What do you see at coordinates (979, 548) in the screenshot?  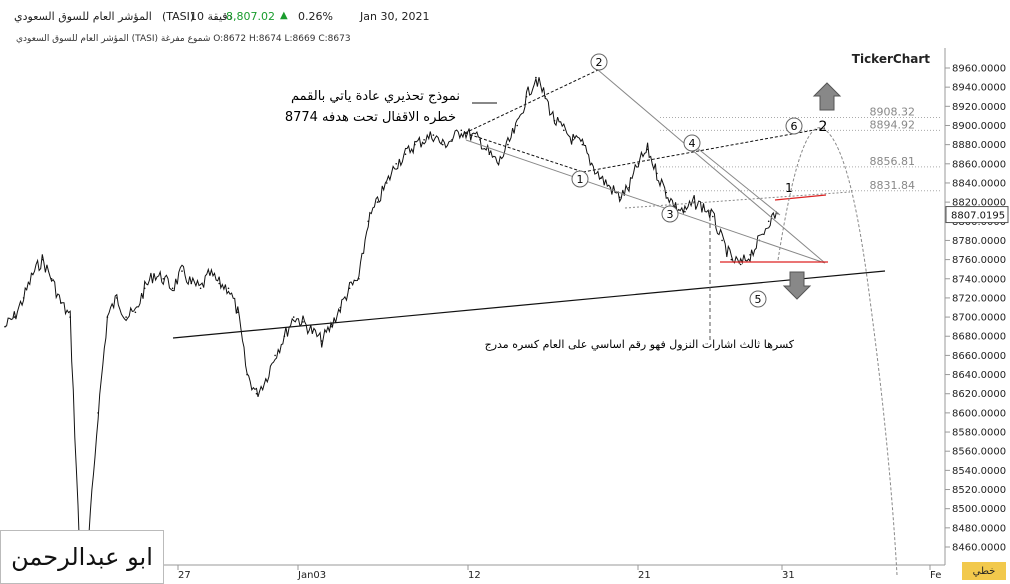 I see `y-tick-label: 8460.0000` at bounding box center [979, 548].